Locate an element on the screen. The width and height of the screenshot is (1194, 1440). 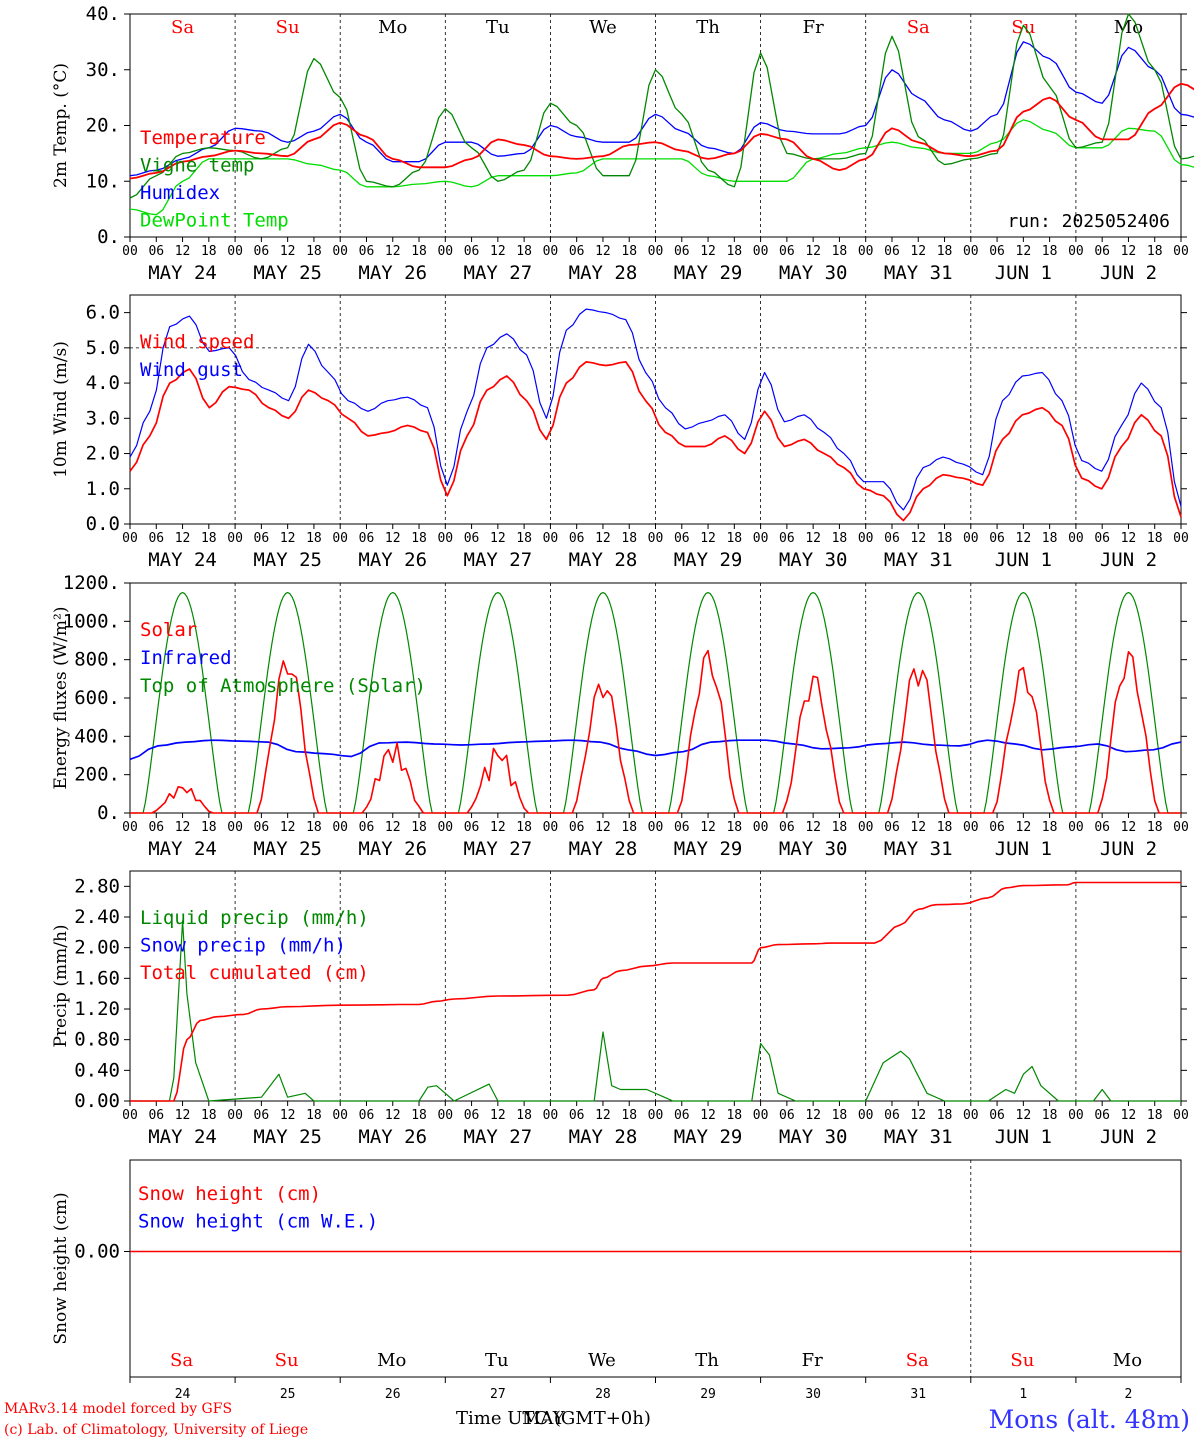
weekday-label: Fr is located at coordinates (813, 27).